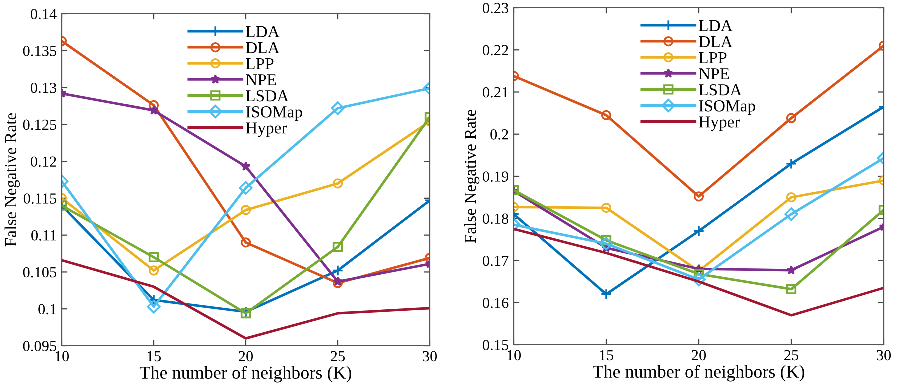 This screenshot has height=386, width=898. Describe the element at coordinates (495, 345) in the screenshot. I see `y-tick-label: 0.15` at that location.